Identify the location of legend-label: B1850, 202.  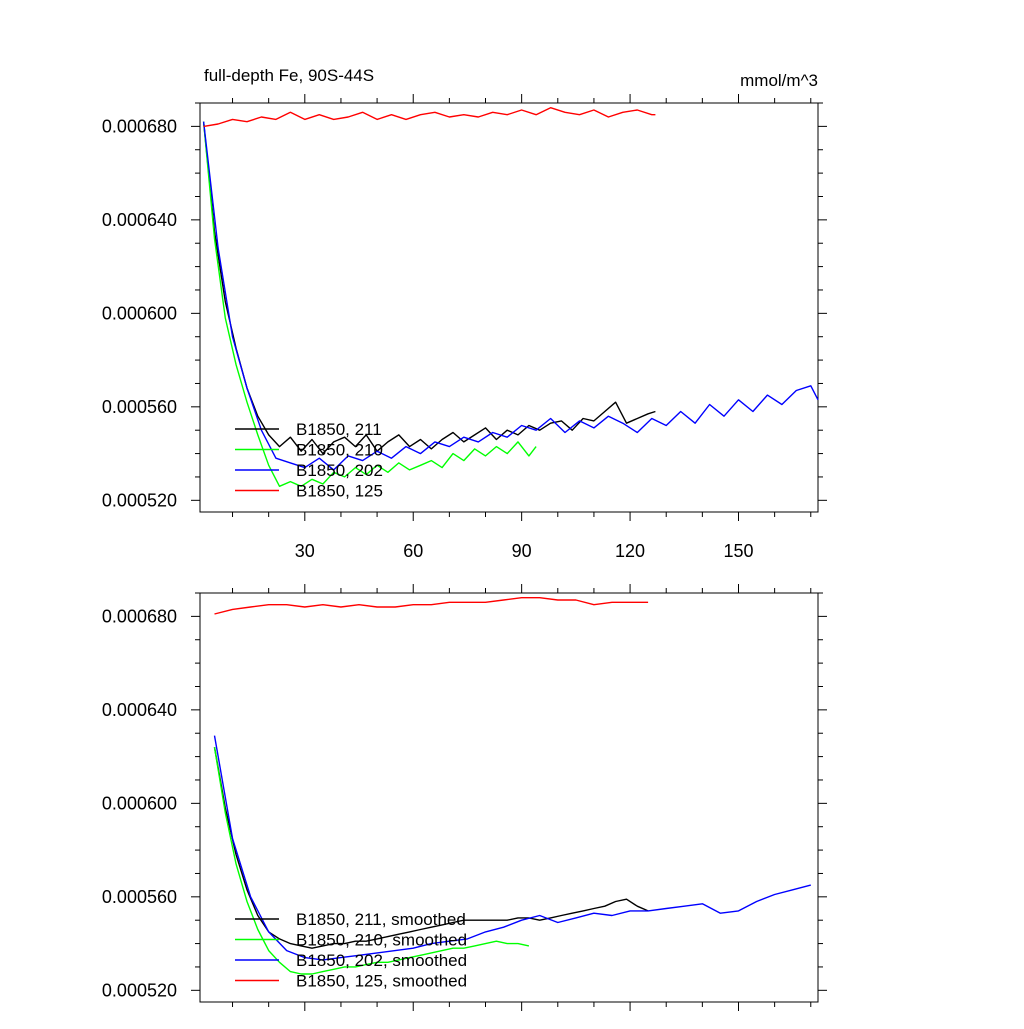
(339, 470).